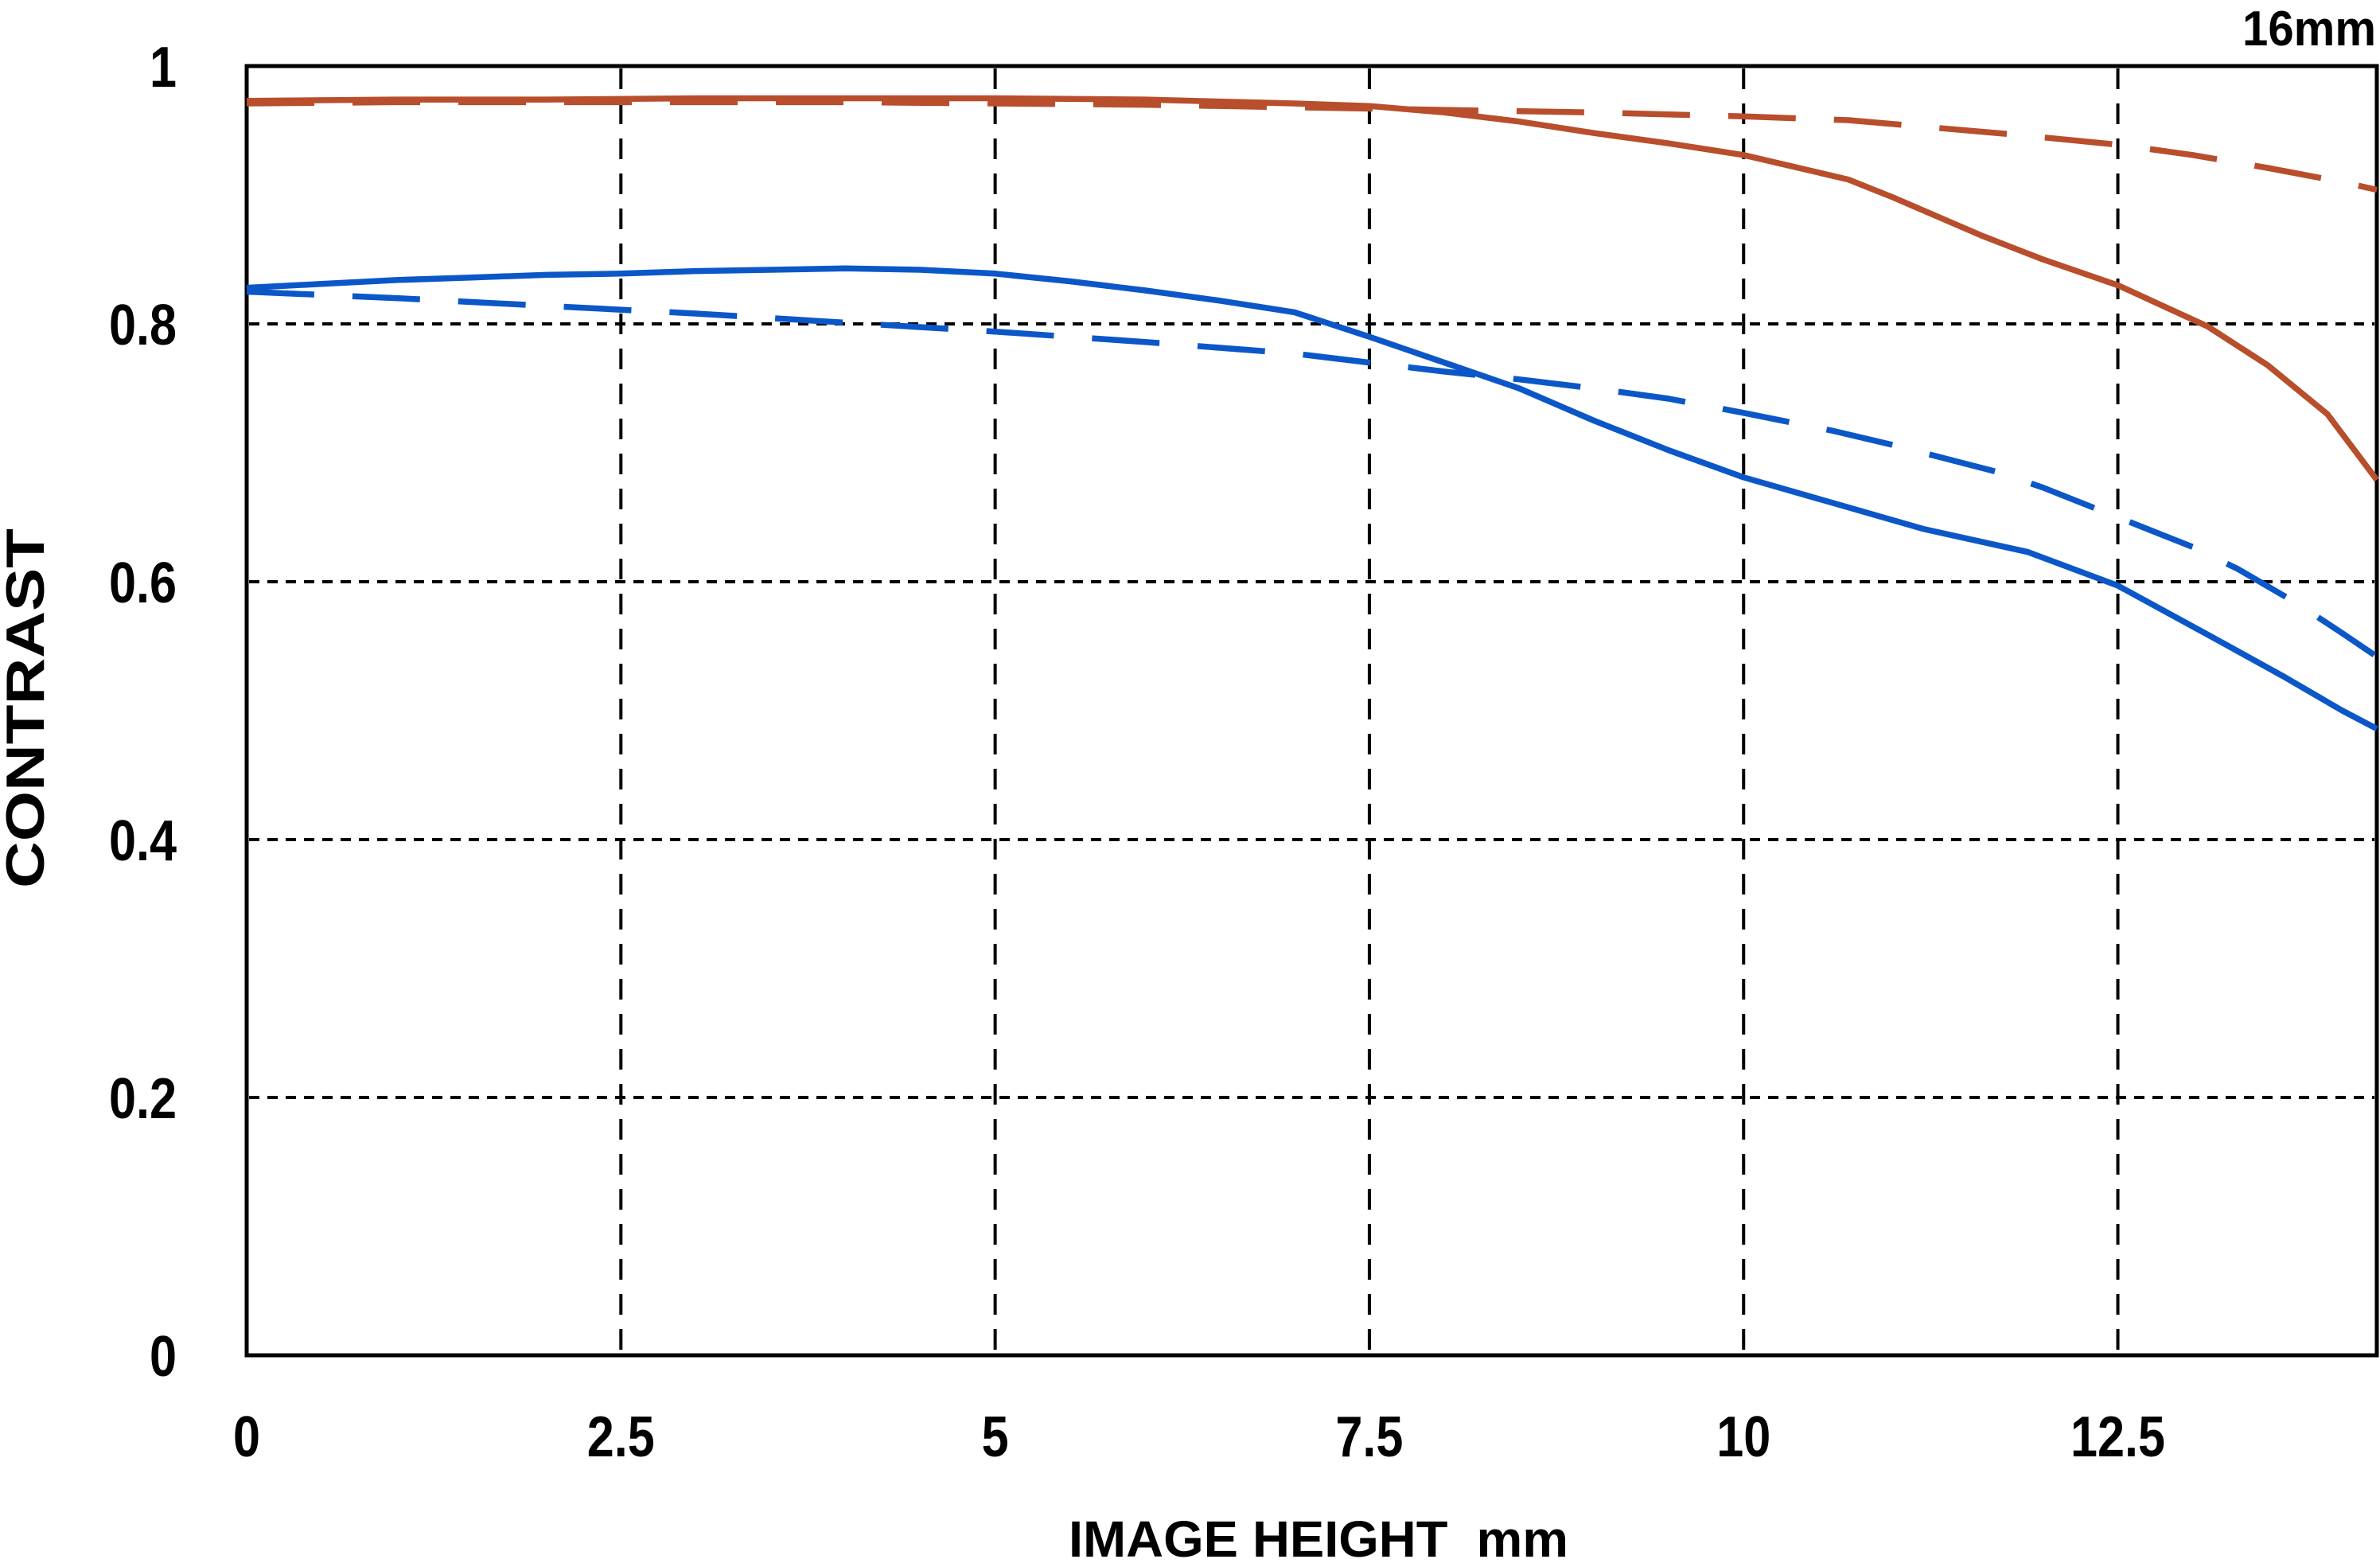 This screenshot has height=1563, width=2380. I want to click on focal-length-annotation: 16mm, so click(2309, 29).